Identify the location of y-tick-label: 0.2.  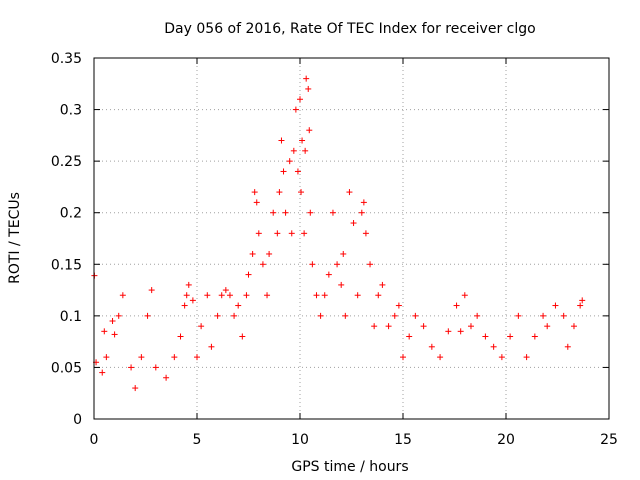
(71, 214).